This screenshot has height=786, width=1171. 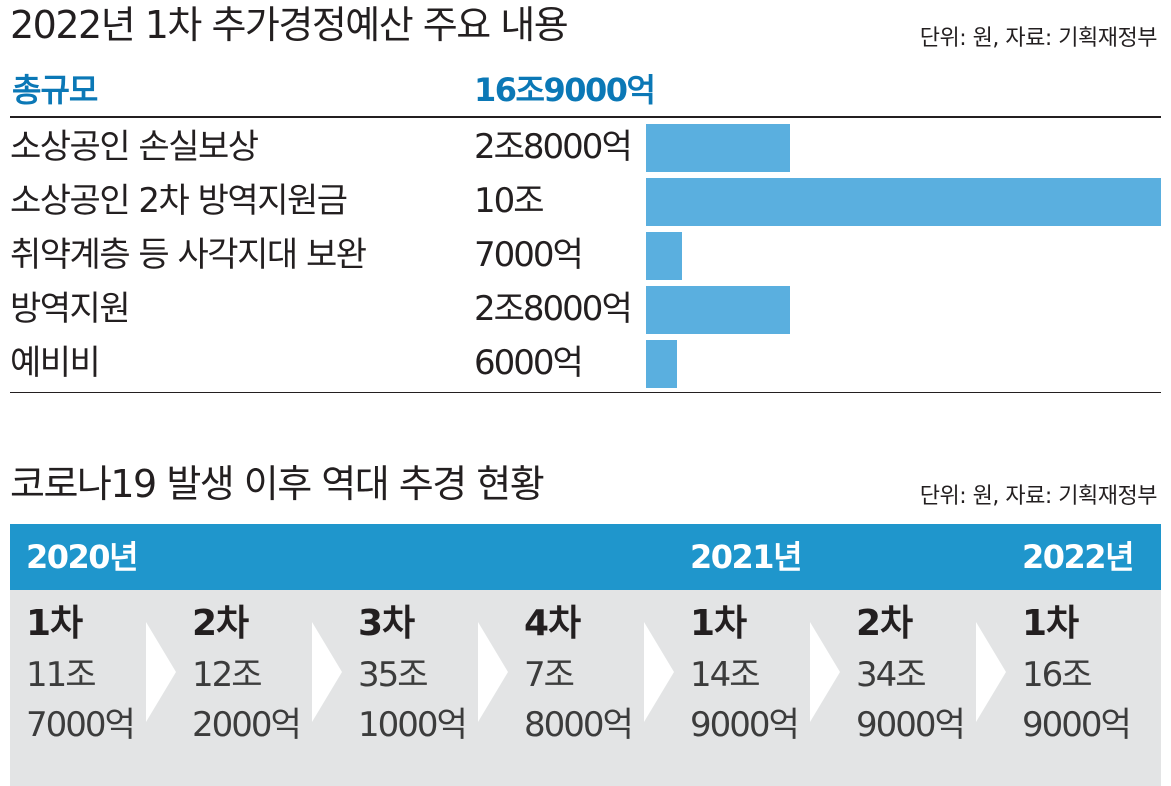 What do you see at coordinates (549, 675) in the screenshot?
I see `round-amount: 7조` at bounding box center [549, 675].